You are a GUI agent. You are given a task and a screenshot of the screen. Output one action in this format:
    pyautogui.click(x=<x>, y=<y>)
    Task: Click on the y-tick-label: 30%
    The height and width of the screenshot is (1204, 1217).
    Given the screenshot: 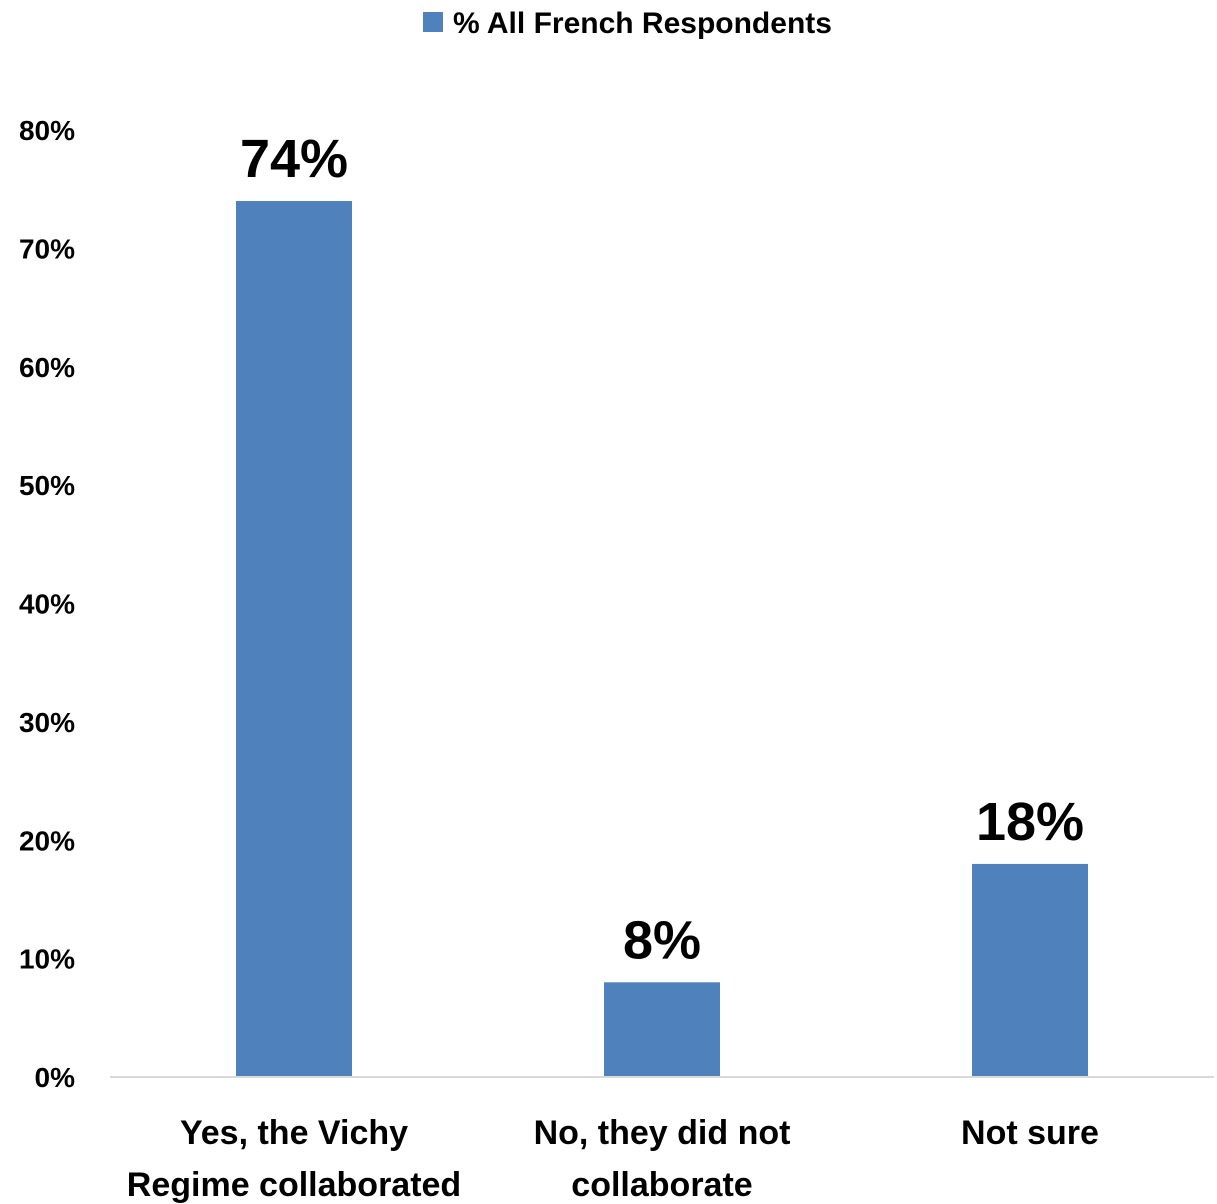 What is the action you would take?
    pyautogui.click(x=47, y=722)
    